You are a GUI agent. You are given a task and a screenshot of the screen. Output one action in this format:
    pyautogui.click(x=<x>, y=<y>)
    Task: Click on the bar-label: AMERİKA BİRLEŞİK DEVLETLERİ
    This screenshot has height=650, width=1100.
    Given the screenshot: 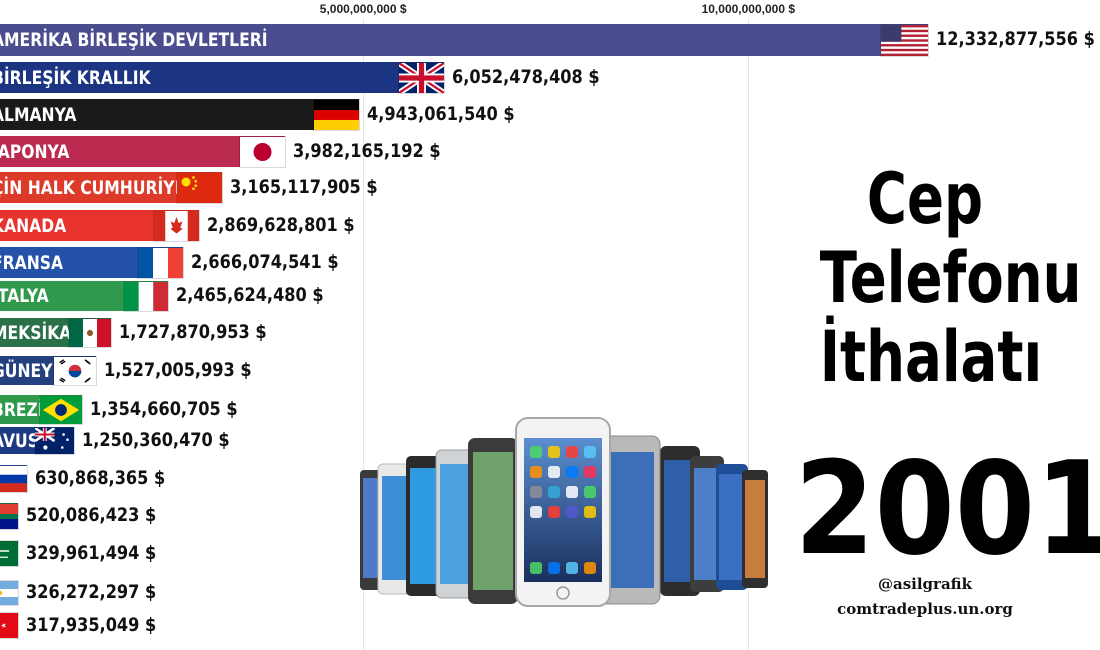 What is the action you would take?
    pyautogui.click(x=134, y=40)
    